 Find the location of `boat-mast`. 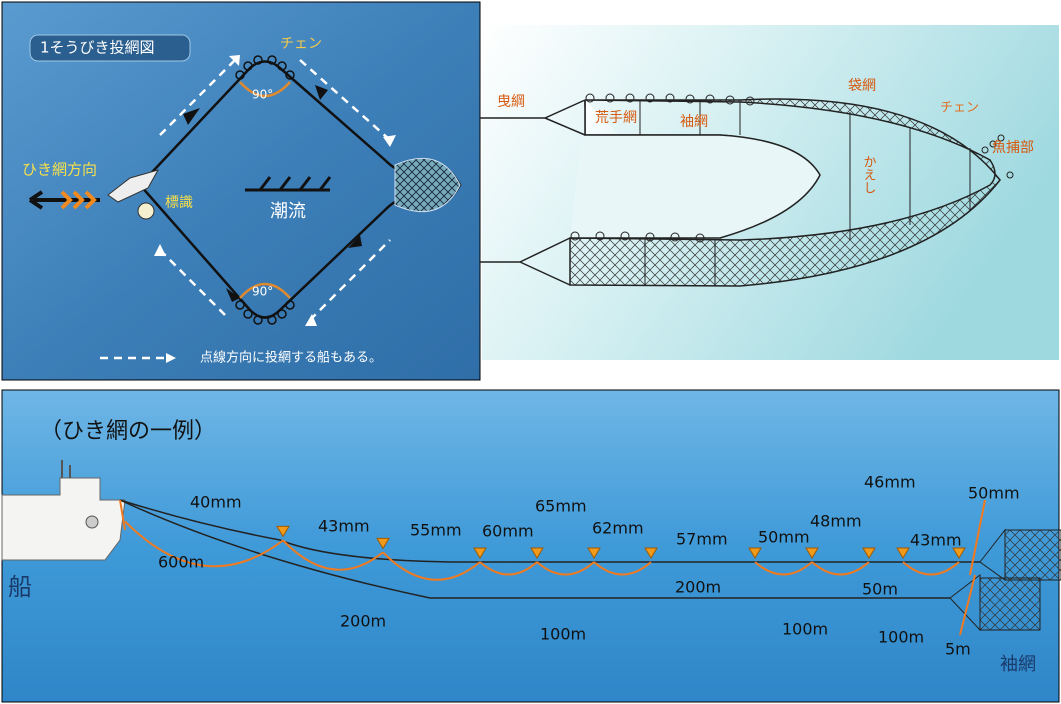

boat-mast is located at coordinates (66, 469).